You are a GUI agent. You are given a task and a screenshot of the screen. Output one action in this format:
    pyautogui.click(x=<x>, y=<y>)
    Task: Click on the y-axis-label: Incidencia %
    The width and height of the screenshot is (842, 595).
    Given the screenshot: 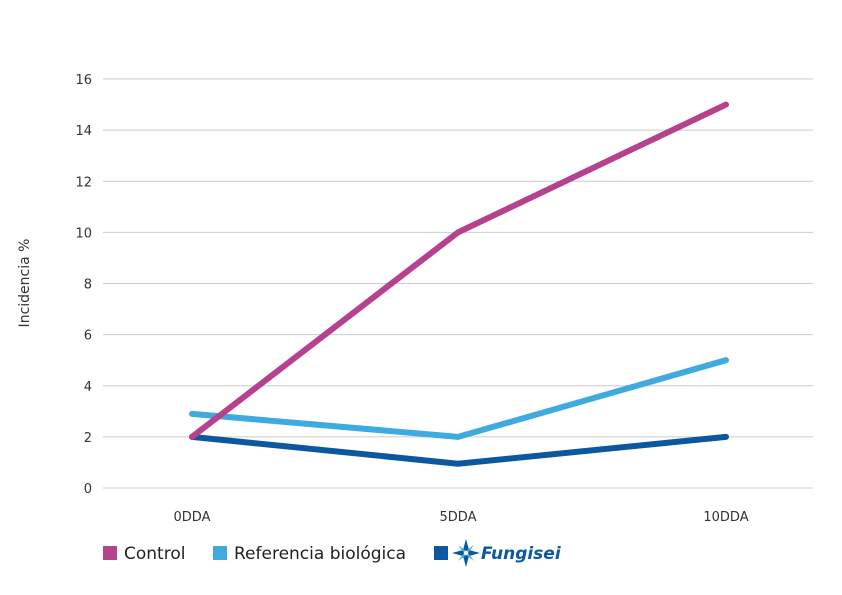 What is the action you would take?
    pyautogui.click(x=25, y=283)
    